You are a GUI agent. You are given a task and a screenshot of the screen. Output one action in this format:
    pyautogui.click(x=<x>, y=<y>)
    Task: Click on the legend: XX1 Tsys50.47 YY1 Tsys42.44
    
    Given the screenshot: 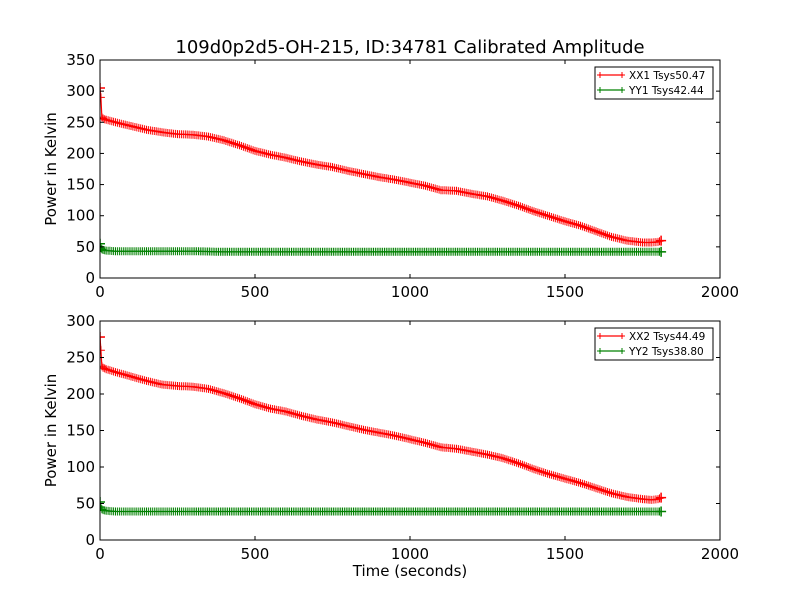 What is the action you would take?
    pyautogui.click(x=654, y=83)
    